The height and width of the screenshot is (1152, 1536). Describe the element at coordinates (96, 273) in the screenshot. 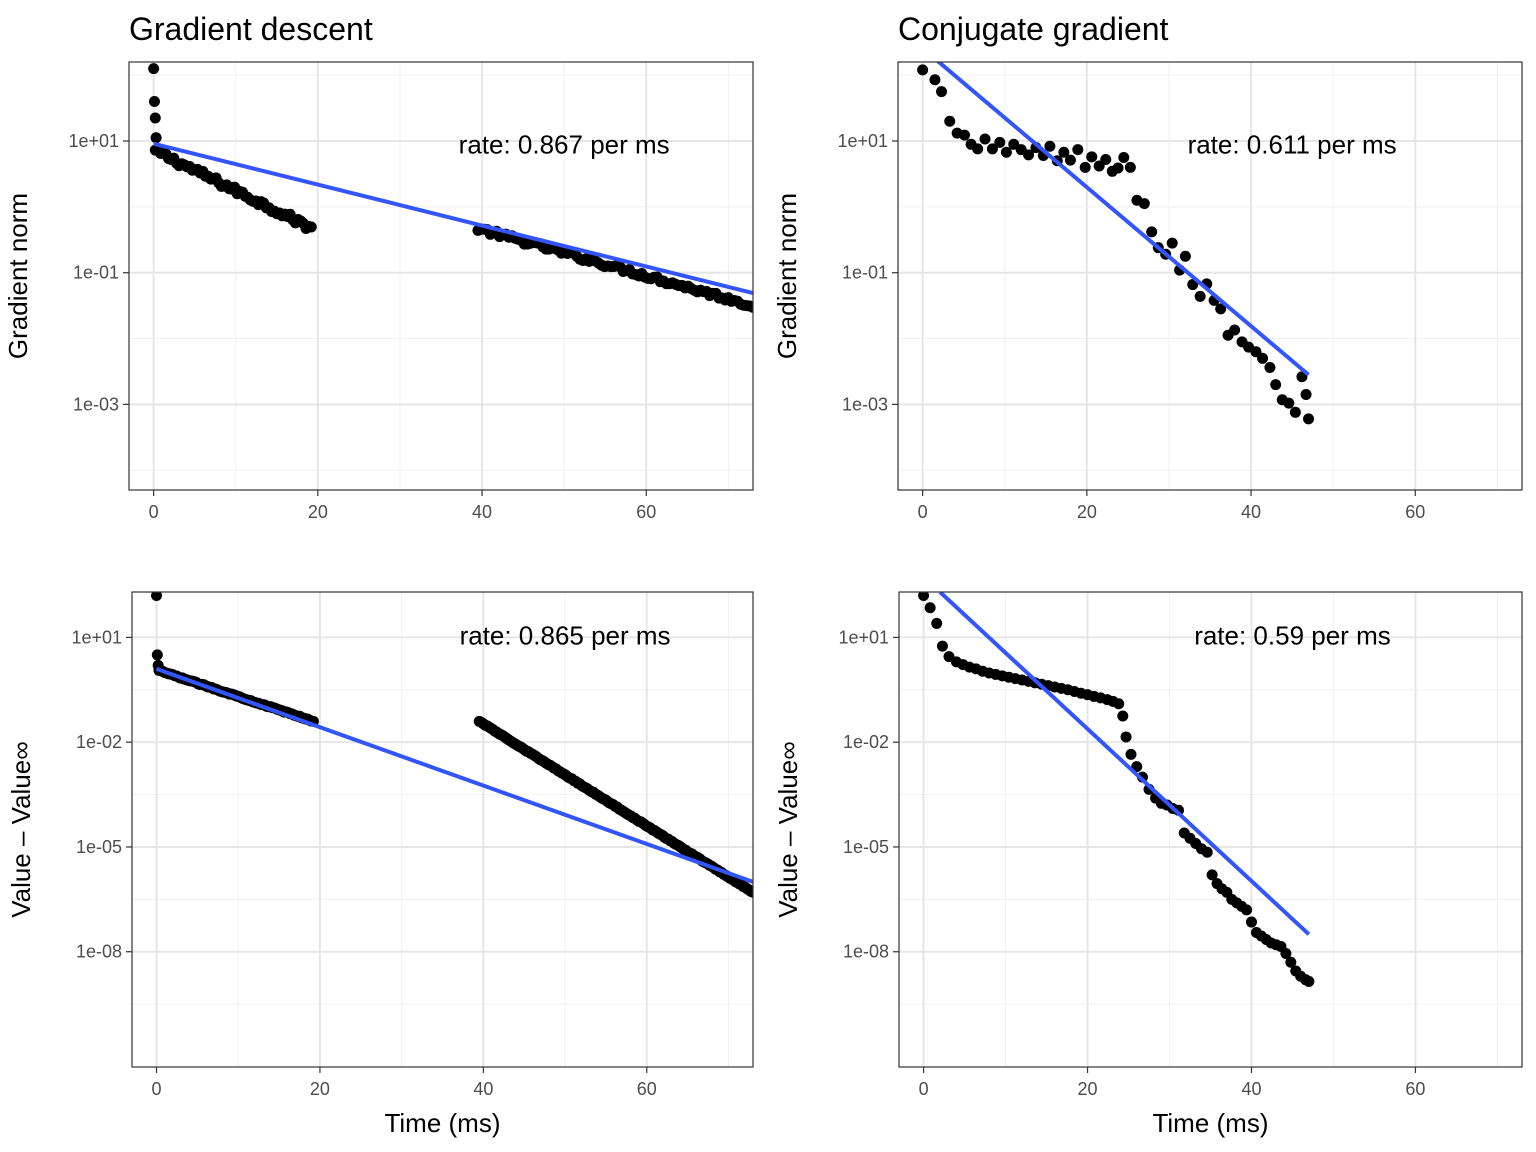

I see `y-tick-label: 1e-01` at that location.